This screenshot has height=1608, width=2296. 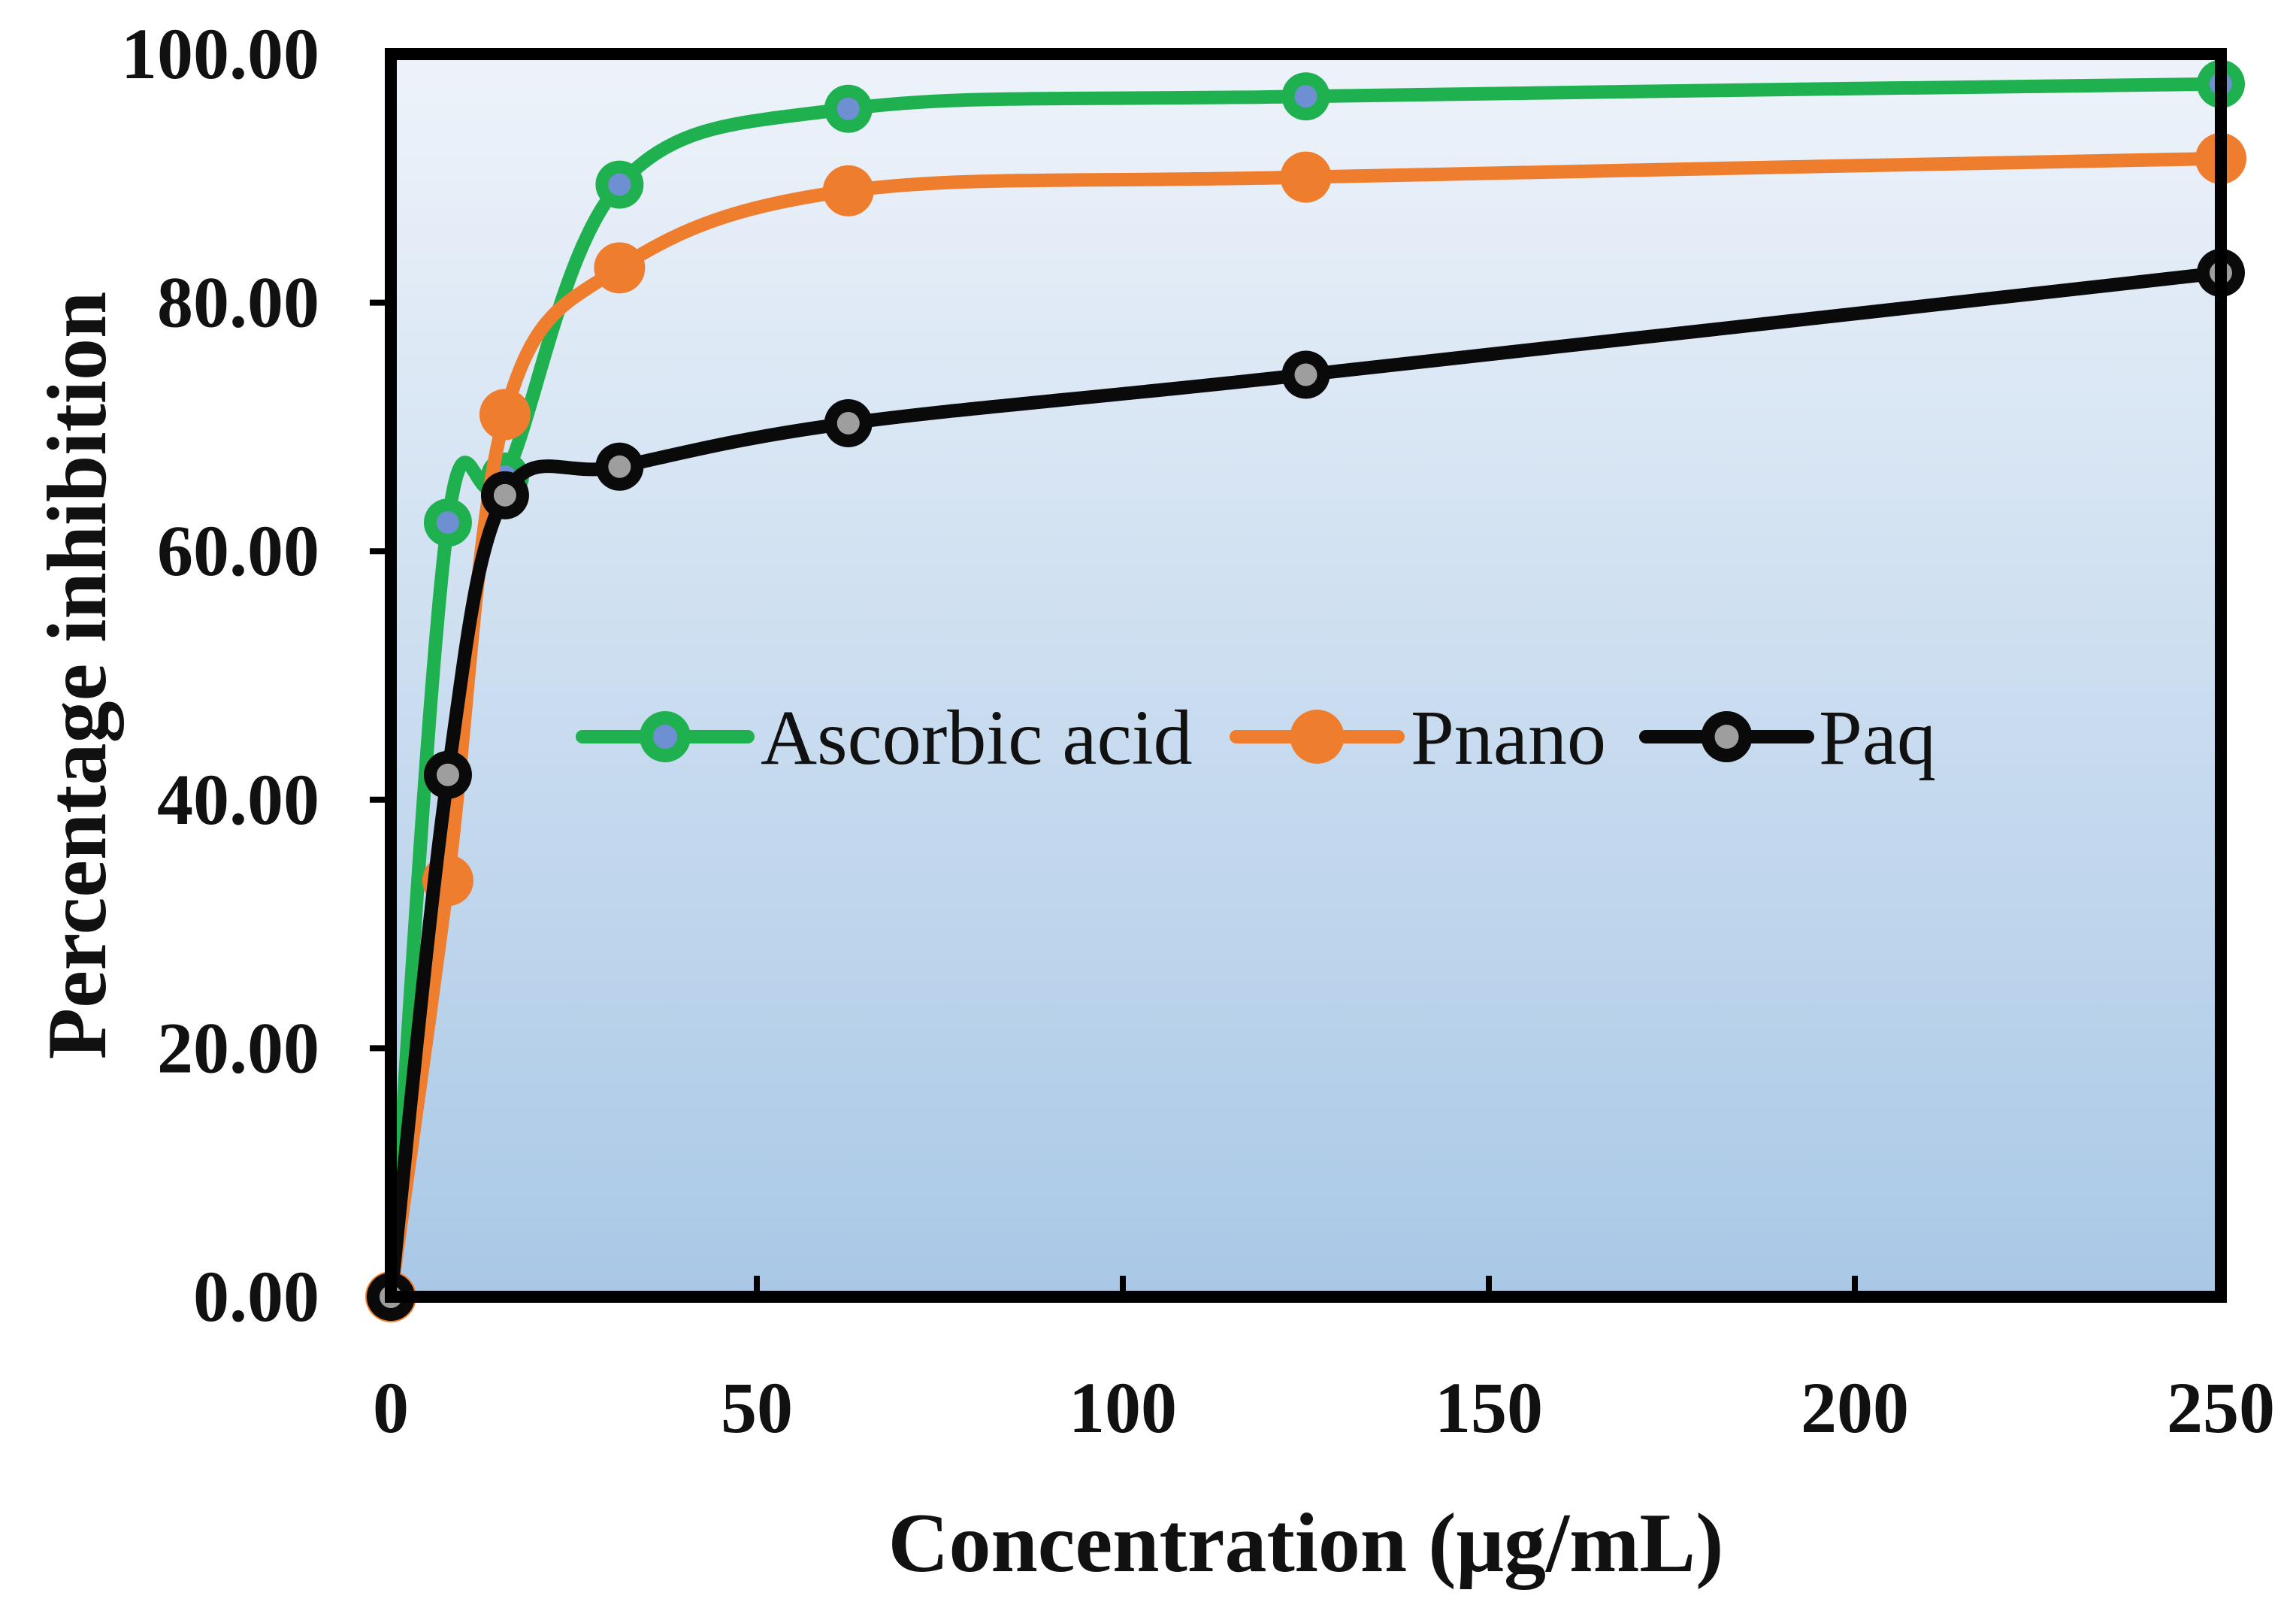 I want to click on x-axis-title: Concentration (μg/mL), so click(x=1306, y=1543).